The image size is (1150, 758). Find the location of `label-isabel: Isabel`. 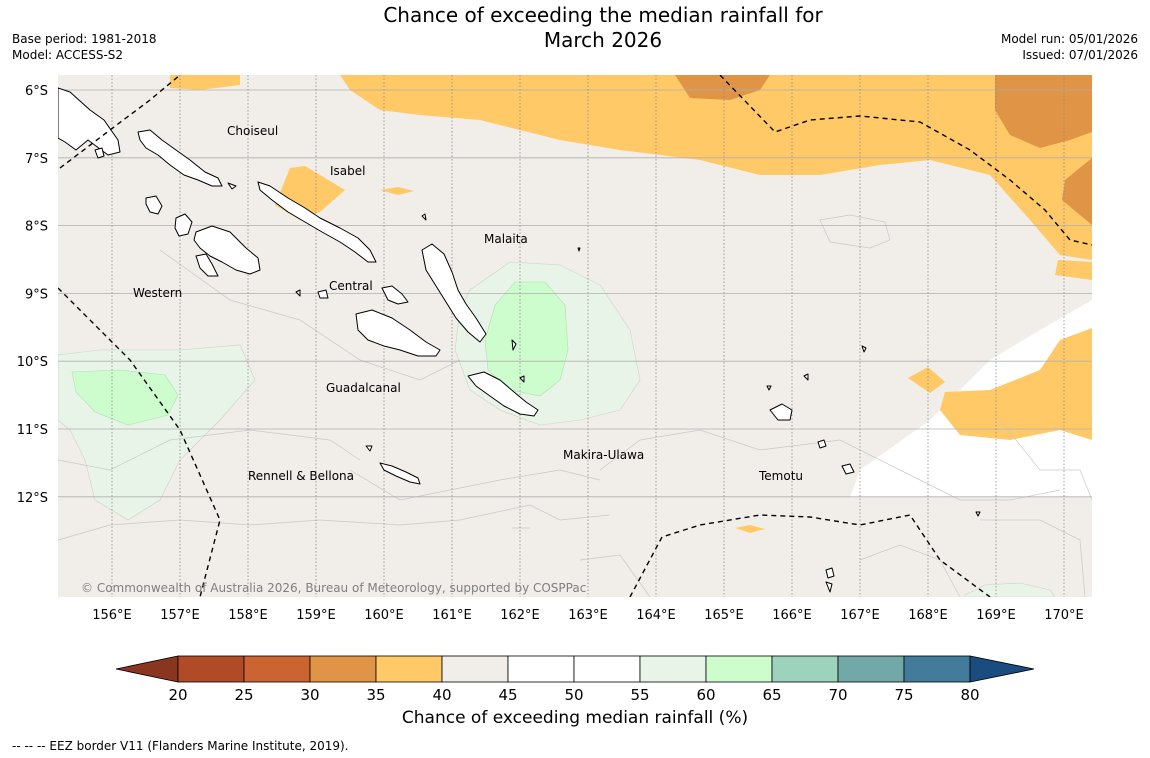

label-isabel: Isabel is located at coordinates (347, 171).